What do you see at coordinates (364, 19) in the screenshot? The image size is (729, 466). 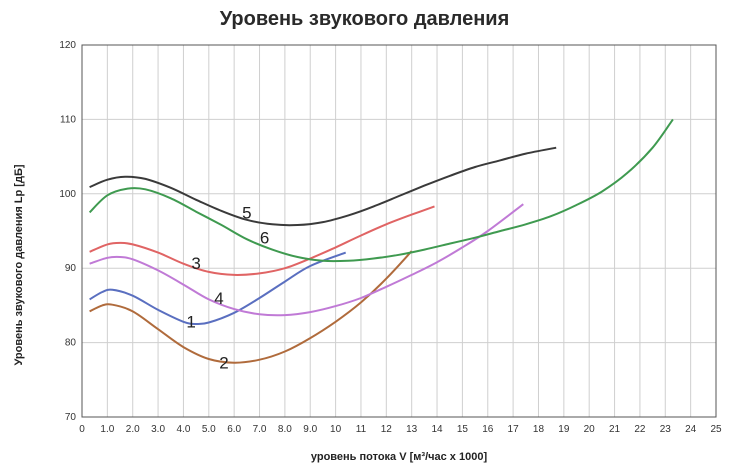 I see `chart-title: Уровень звукового давления` at bounding box center [364, 19].